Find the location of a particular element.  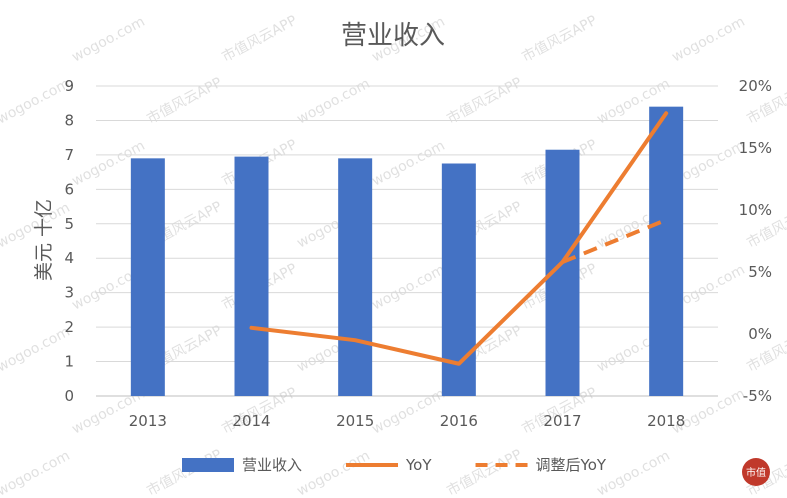

chart-title: 营业收入 is located at coordinates (393, 36).